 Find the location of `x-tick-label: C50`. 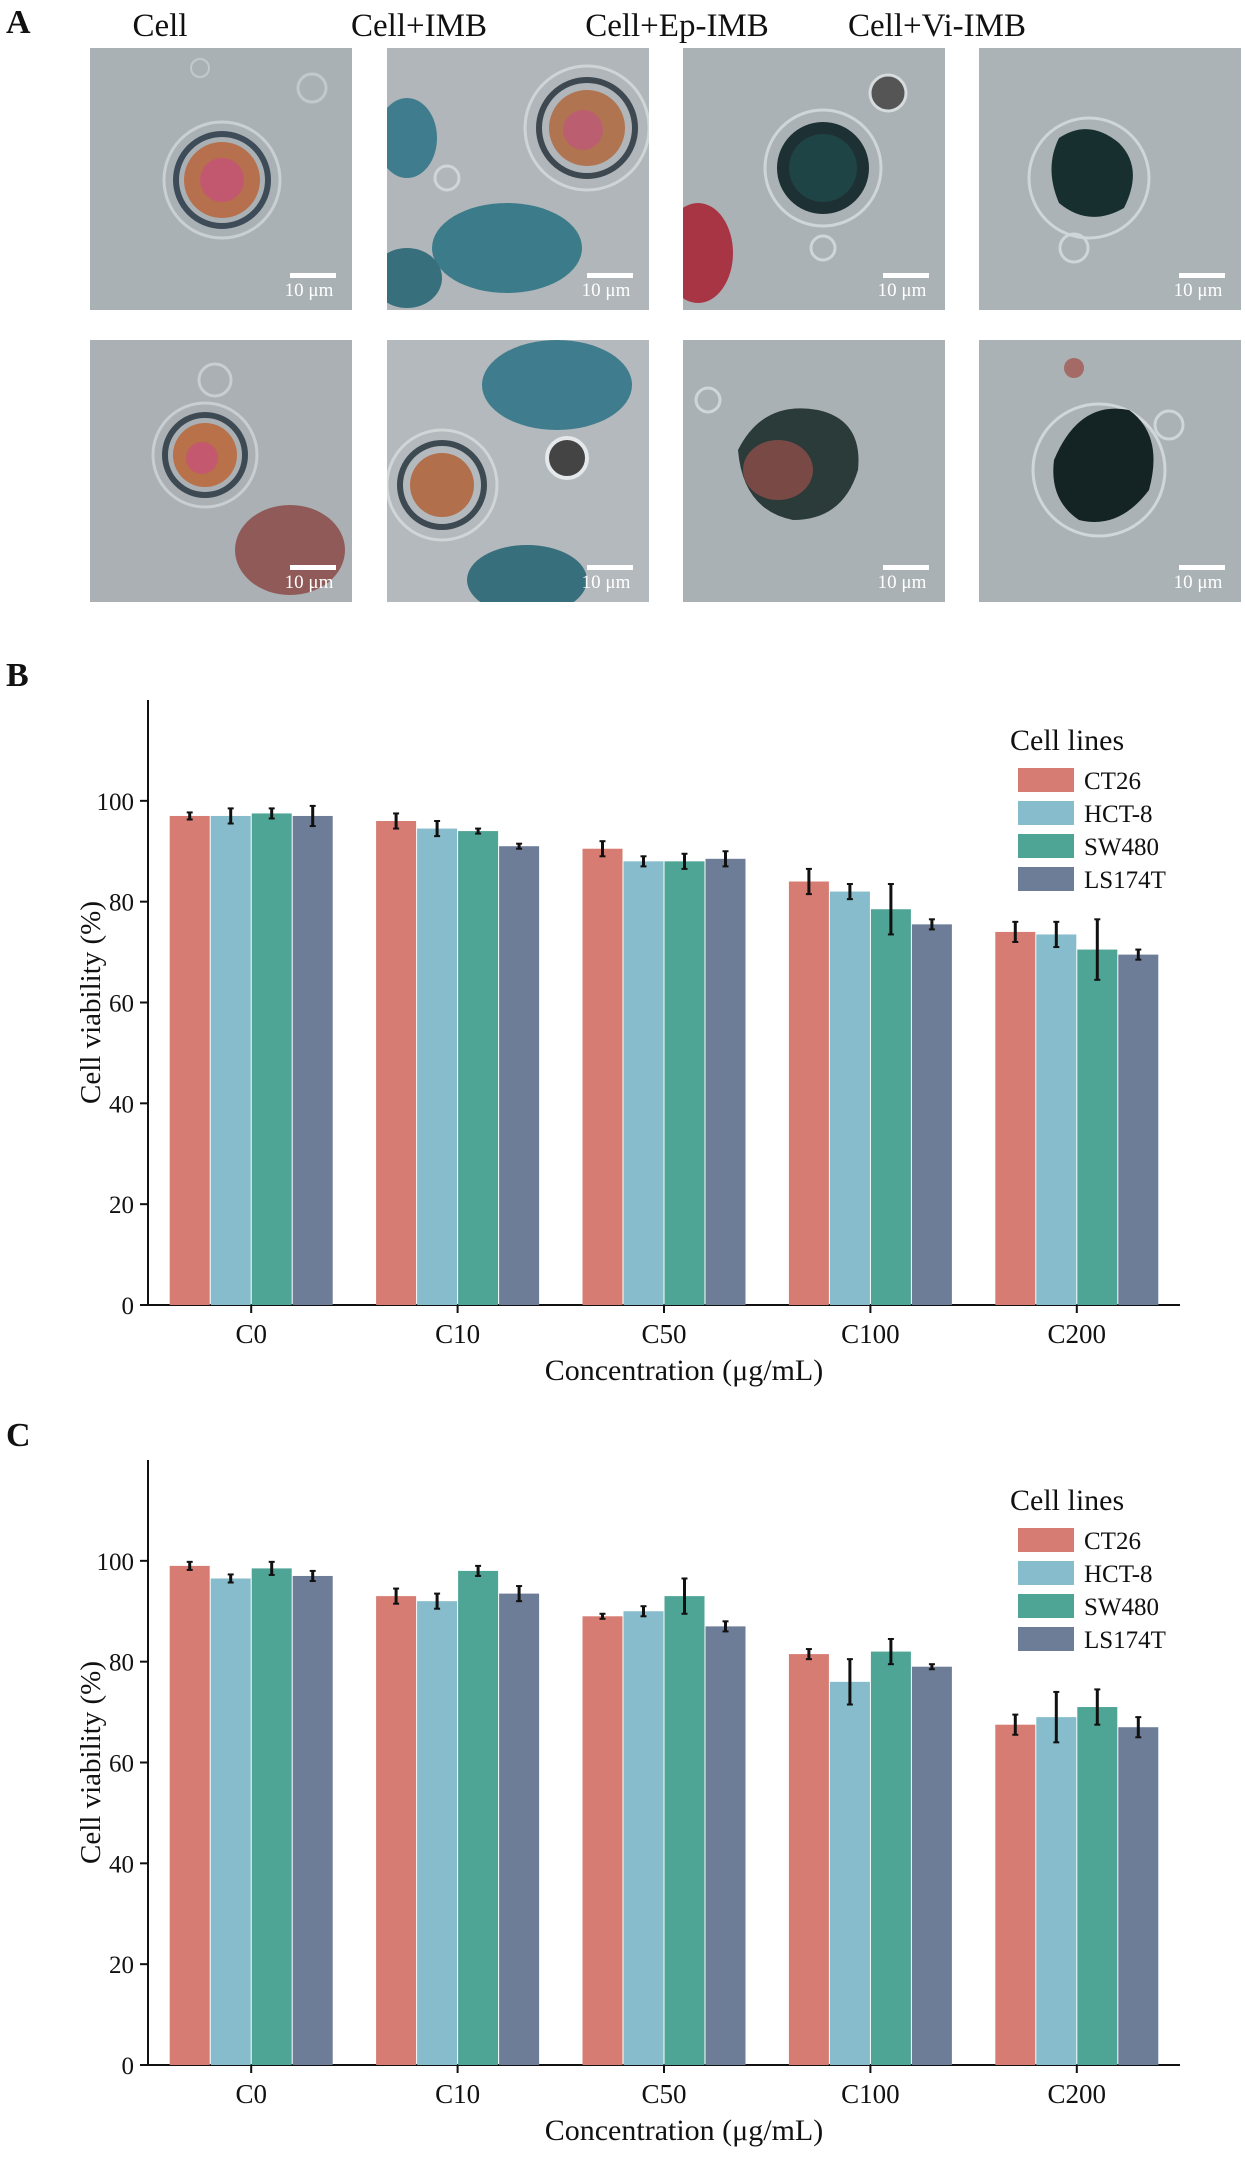

x-tick-label: C50 is located at coordinates (663, 2094).